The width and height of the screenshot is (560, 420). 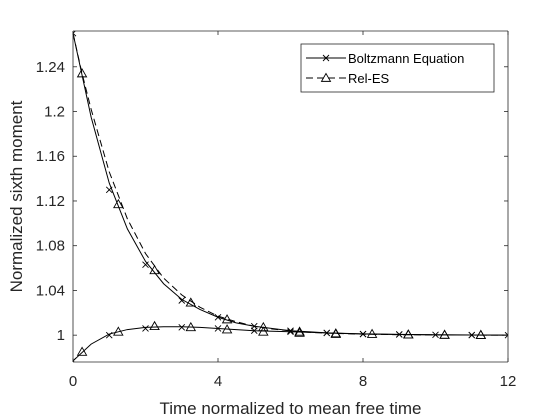 I want to click on legend-entry: Rel-ES, so click(x=348, y=78).